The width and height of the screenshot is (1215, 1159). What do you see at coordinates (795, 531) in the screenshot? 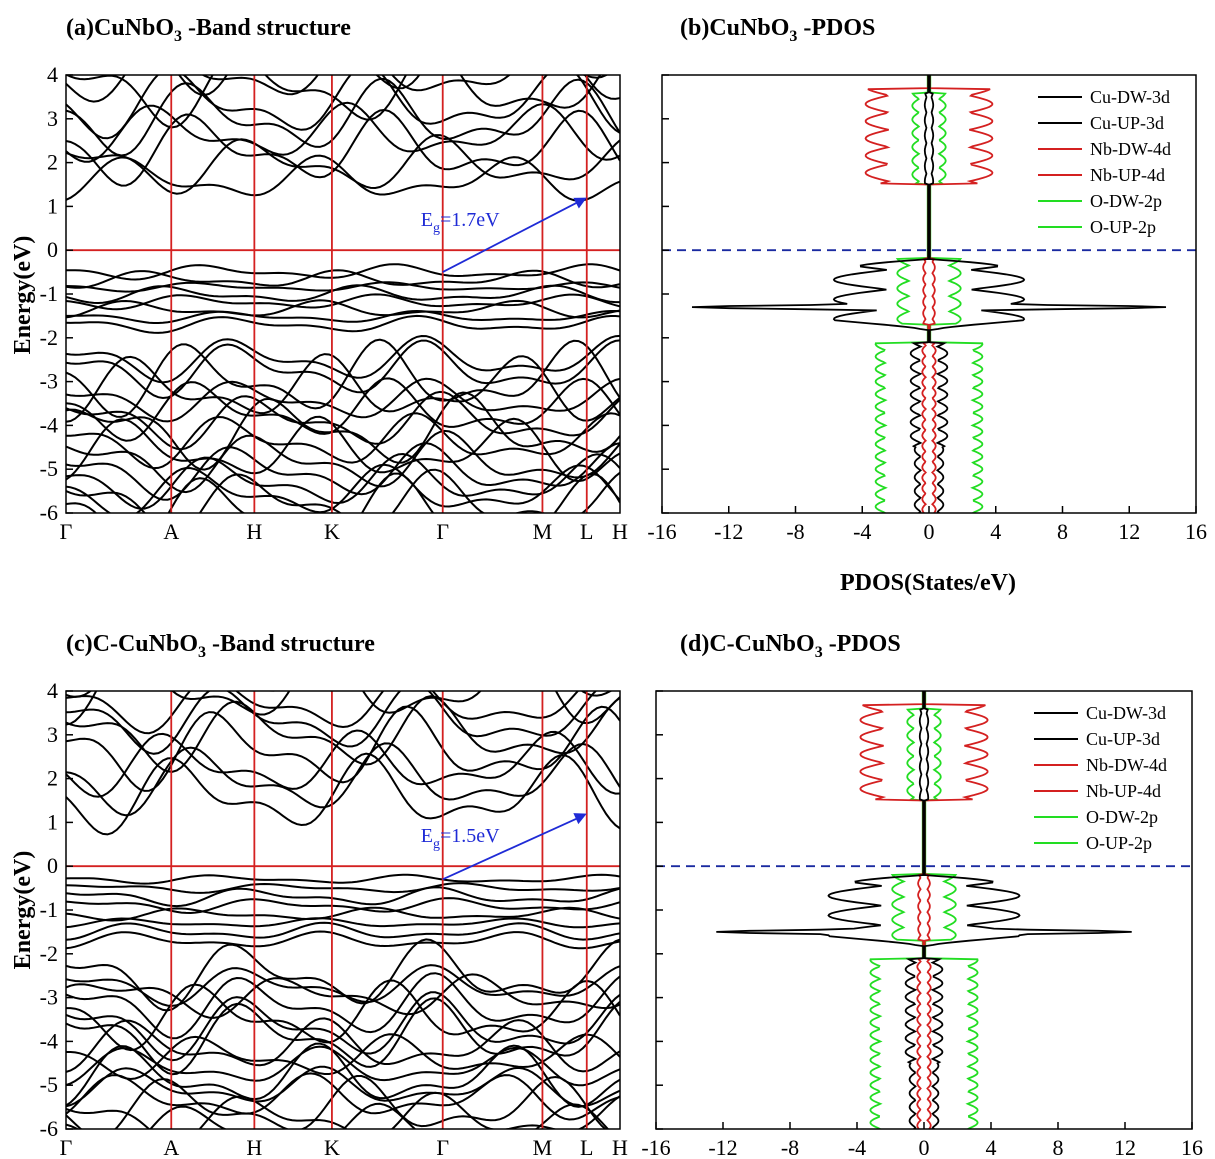
I see `x-tick-label-2: -8` at bounding box center [795, 531].